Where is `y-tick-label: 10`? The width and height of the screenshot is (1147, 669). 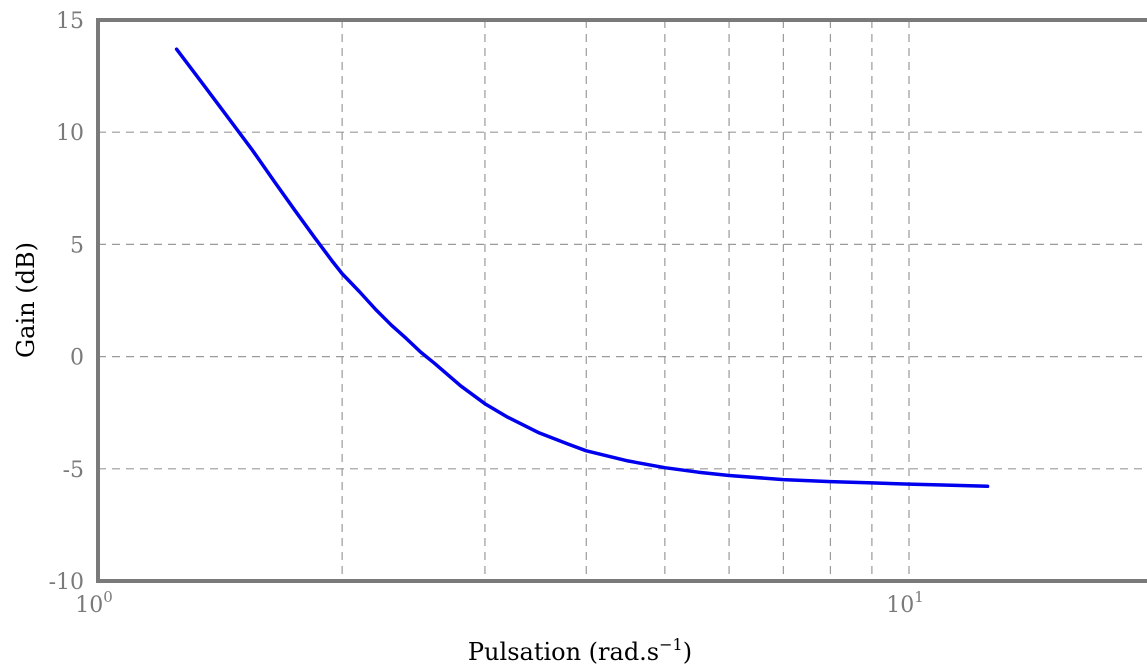 y-tick-label: 10 is located at coordinates (70, 133).